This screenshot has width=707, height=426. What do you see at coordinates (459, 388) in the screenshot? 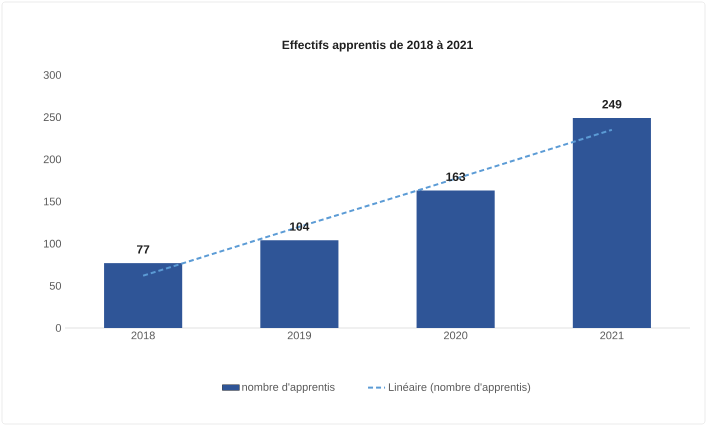
I see `legend-label: Linéaire (nombre d'apprentis)` at bounding box center [459, 388].